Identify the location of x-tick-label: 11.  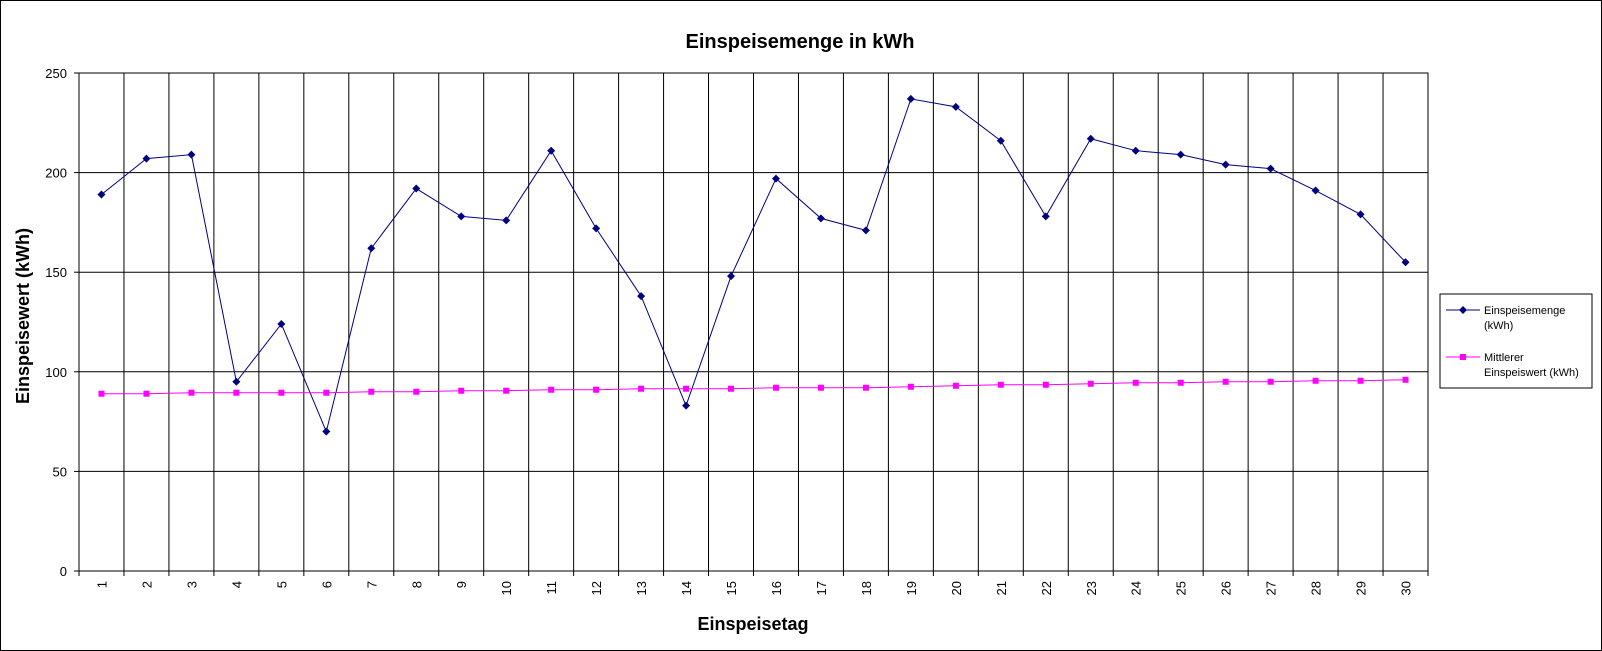
(551, 588).